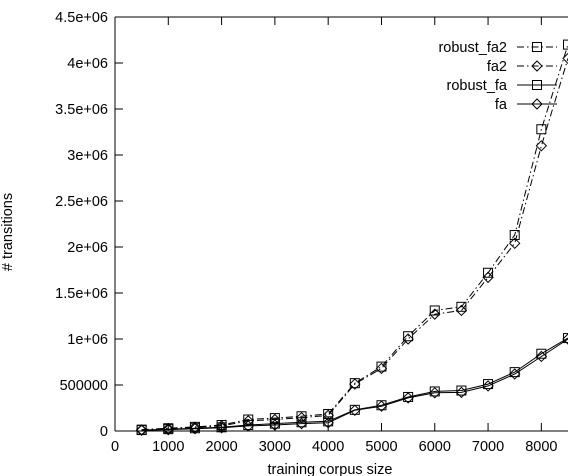  Describe the element at coordinates (537, 85) in the screenshot. I see `legend-marker-robust-fa` at that location.